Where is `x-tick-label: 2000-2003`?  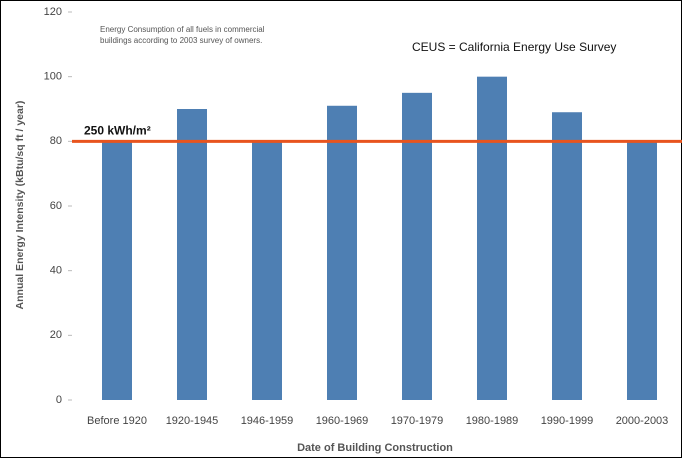
x-tick-label: 2000-2003 is located at coordinates (642, 421).